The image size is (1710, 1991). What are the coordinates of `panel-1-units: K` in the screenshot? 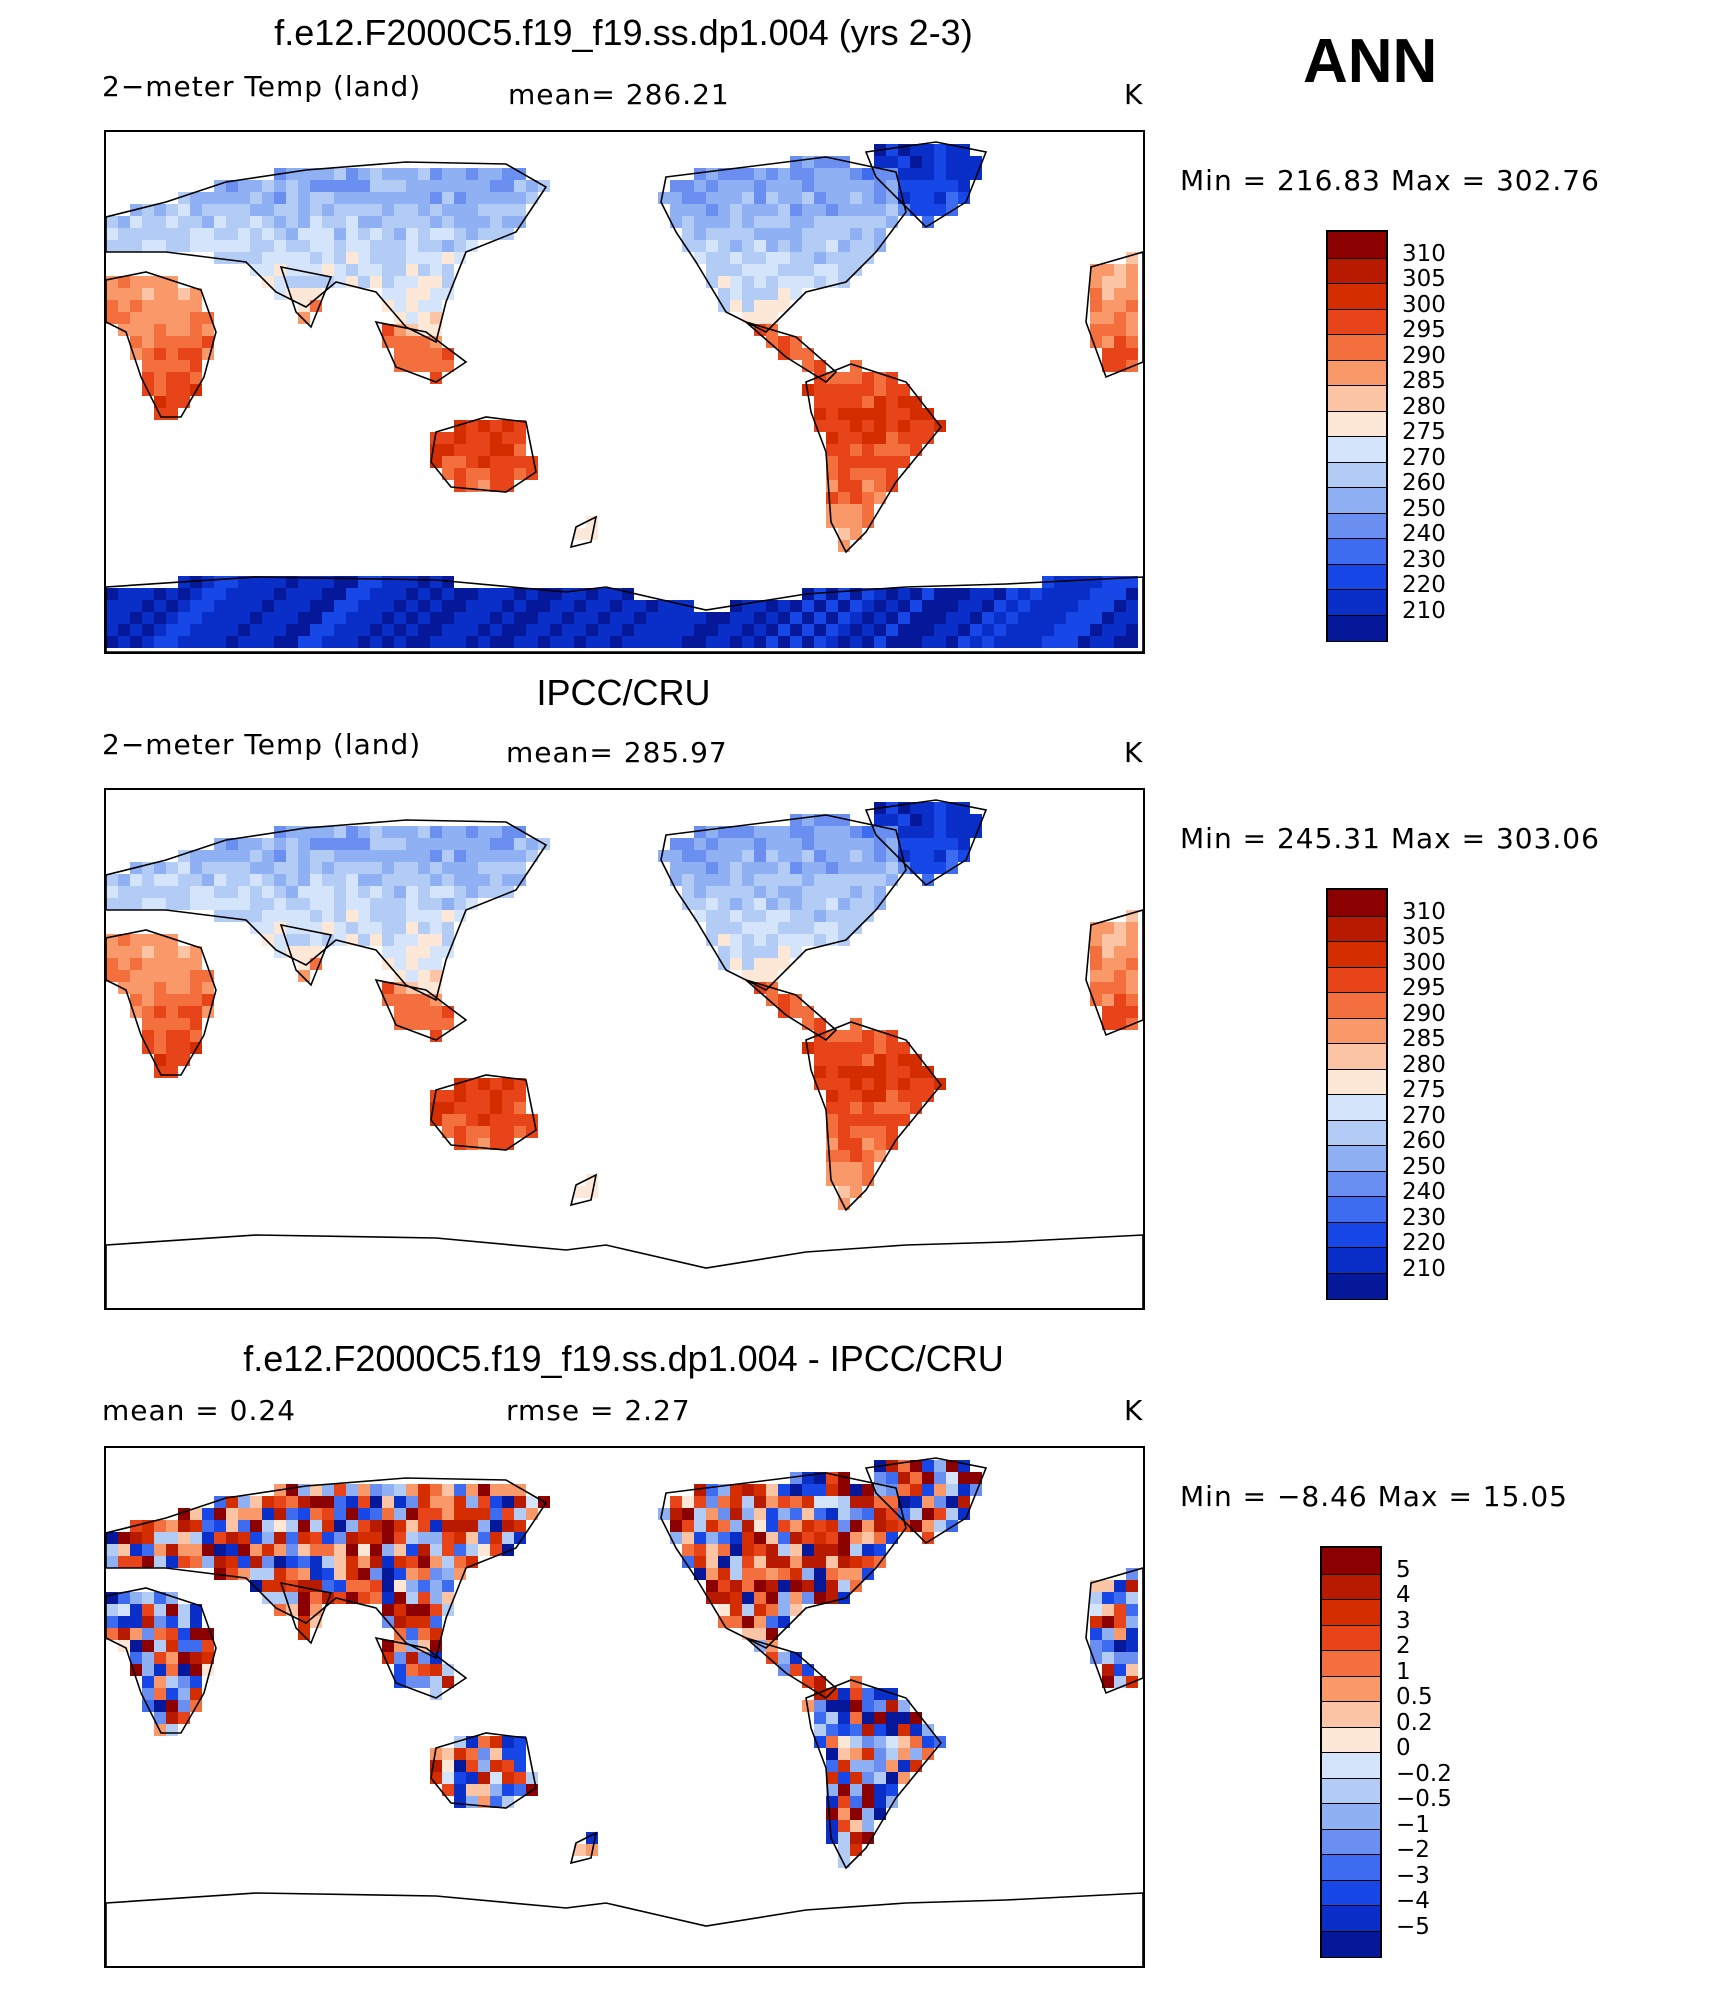 It's located at (1134, 94).